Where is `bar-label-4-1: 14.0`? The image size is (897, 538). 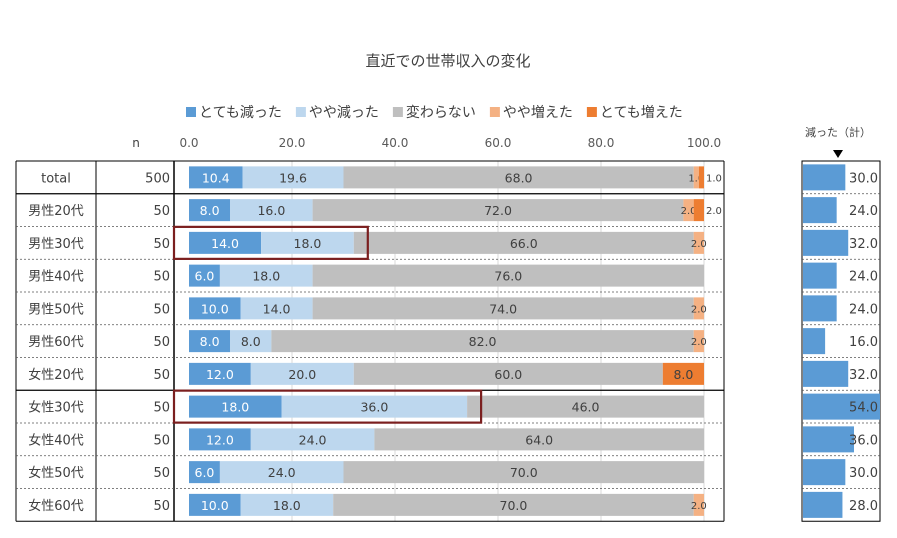 bar-label-4-1: 14.0 is located at coordinates (277, 308).